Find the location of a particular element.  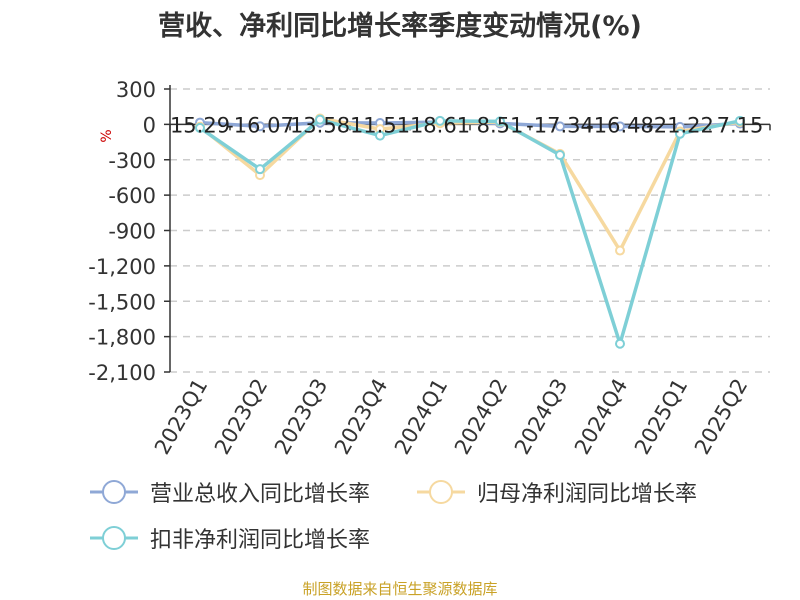

data-label: -16.07 is located at coordinates (260, 125).